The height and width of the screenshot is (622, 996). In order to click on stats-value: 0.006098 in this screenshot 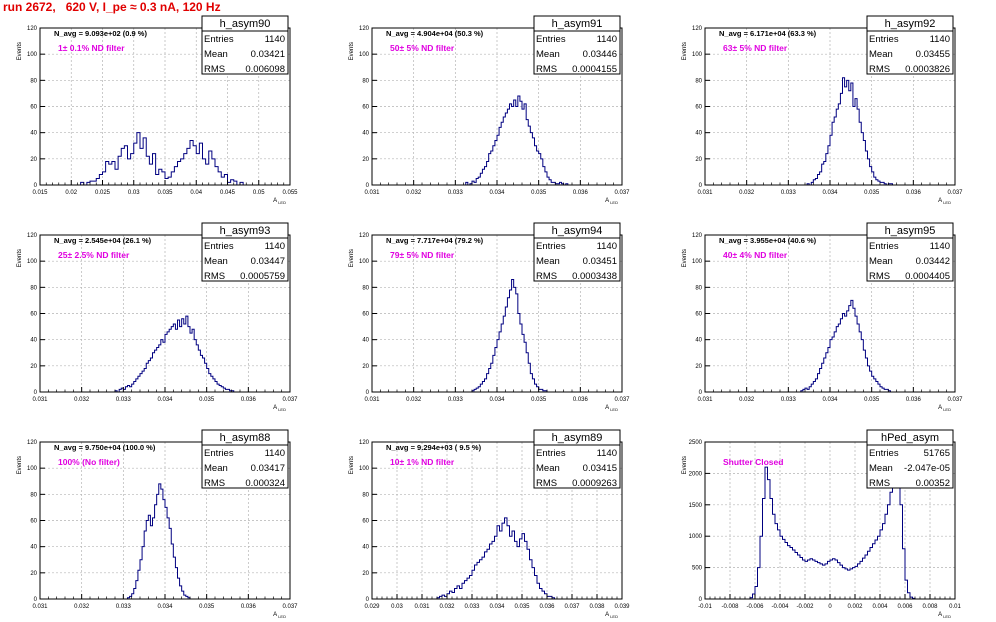, I will do `click(265, 69)`.